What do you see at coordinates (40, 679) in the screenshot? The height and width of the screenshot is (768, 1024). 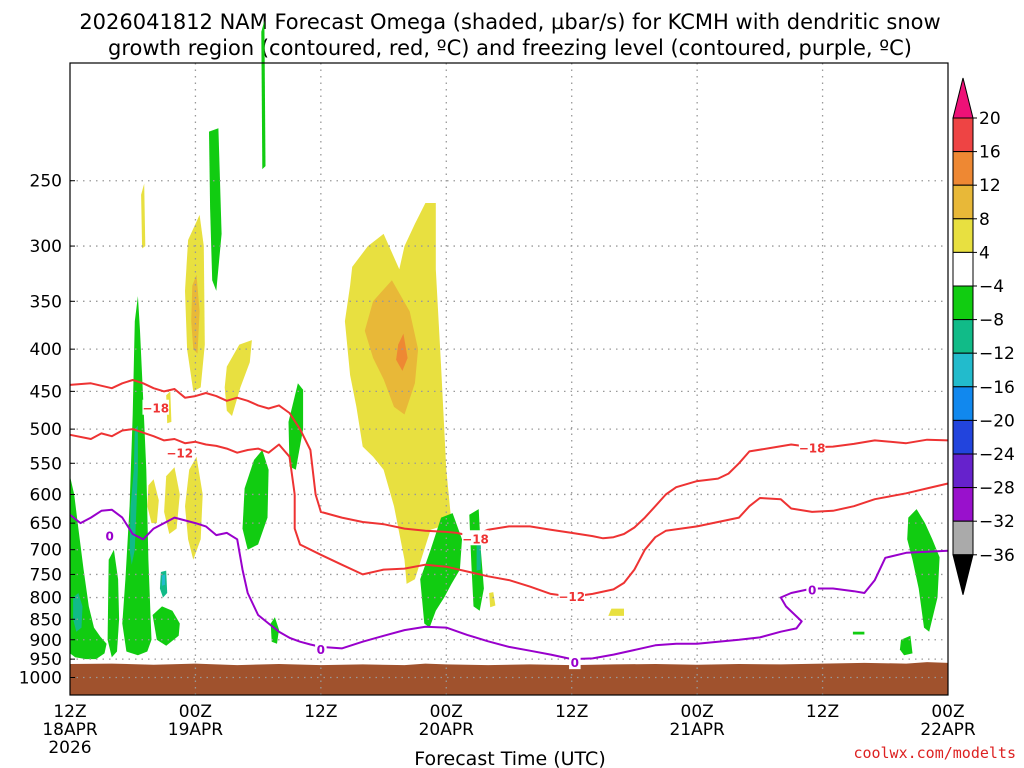 I see `y-tick-label: 1000` at bounding box center [40, 679].